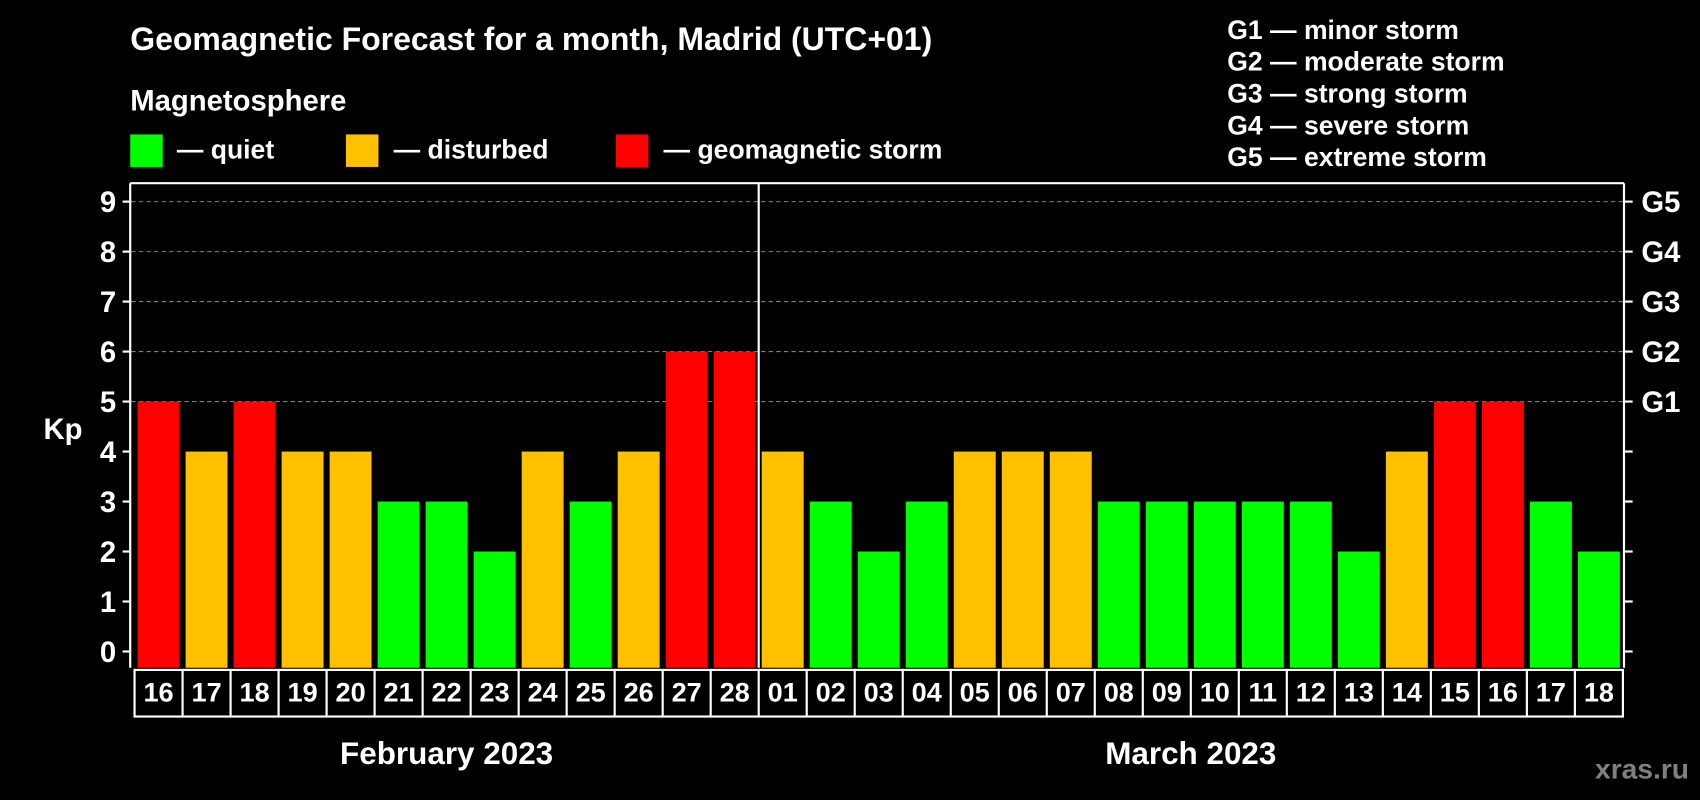 Image resolution: width=1700 pixels, height=800 pixels. What do you see at coordinates (1023, 691) in the screenshot?
I see `date-label-mar-06: 06` at bounding box center [1023, 691].